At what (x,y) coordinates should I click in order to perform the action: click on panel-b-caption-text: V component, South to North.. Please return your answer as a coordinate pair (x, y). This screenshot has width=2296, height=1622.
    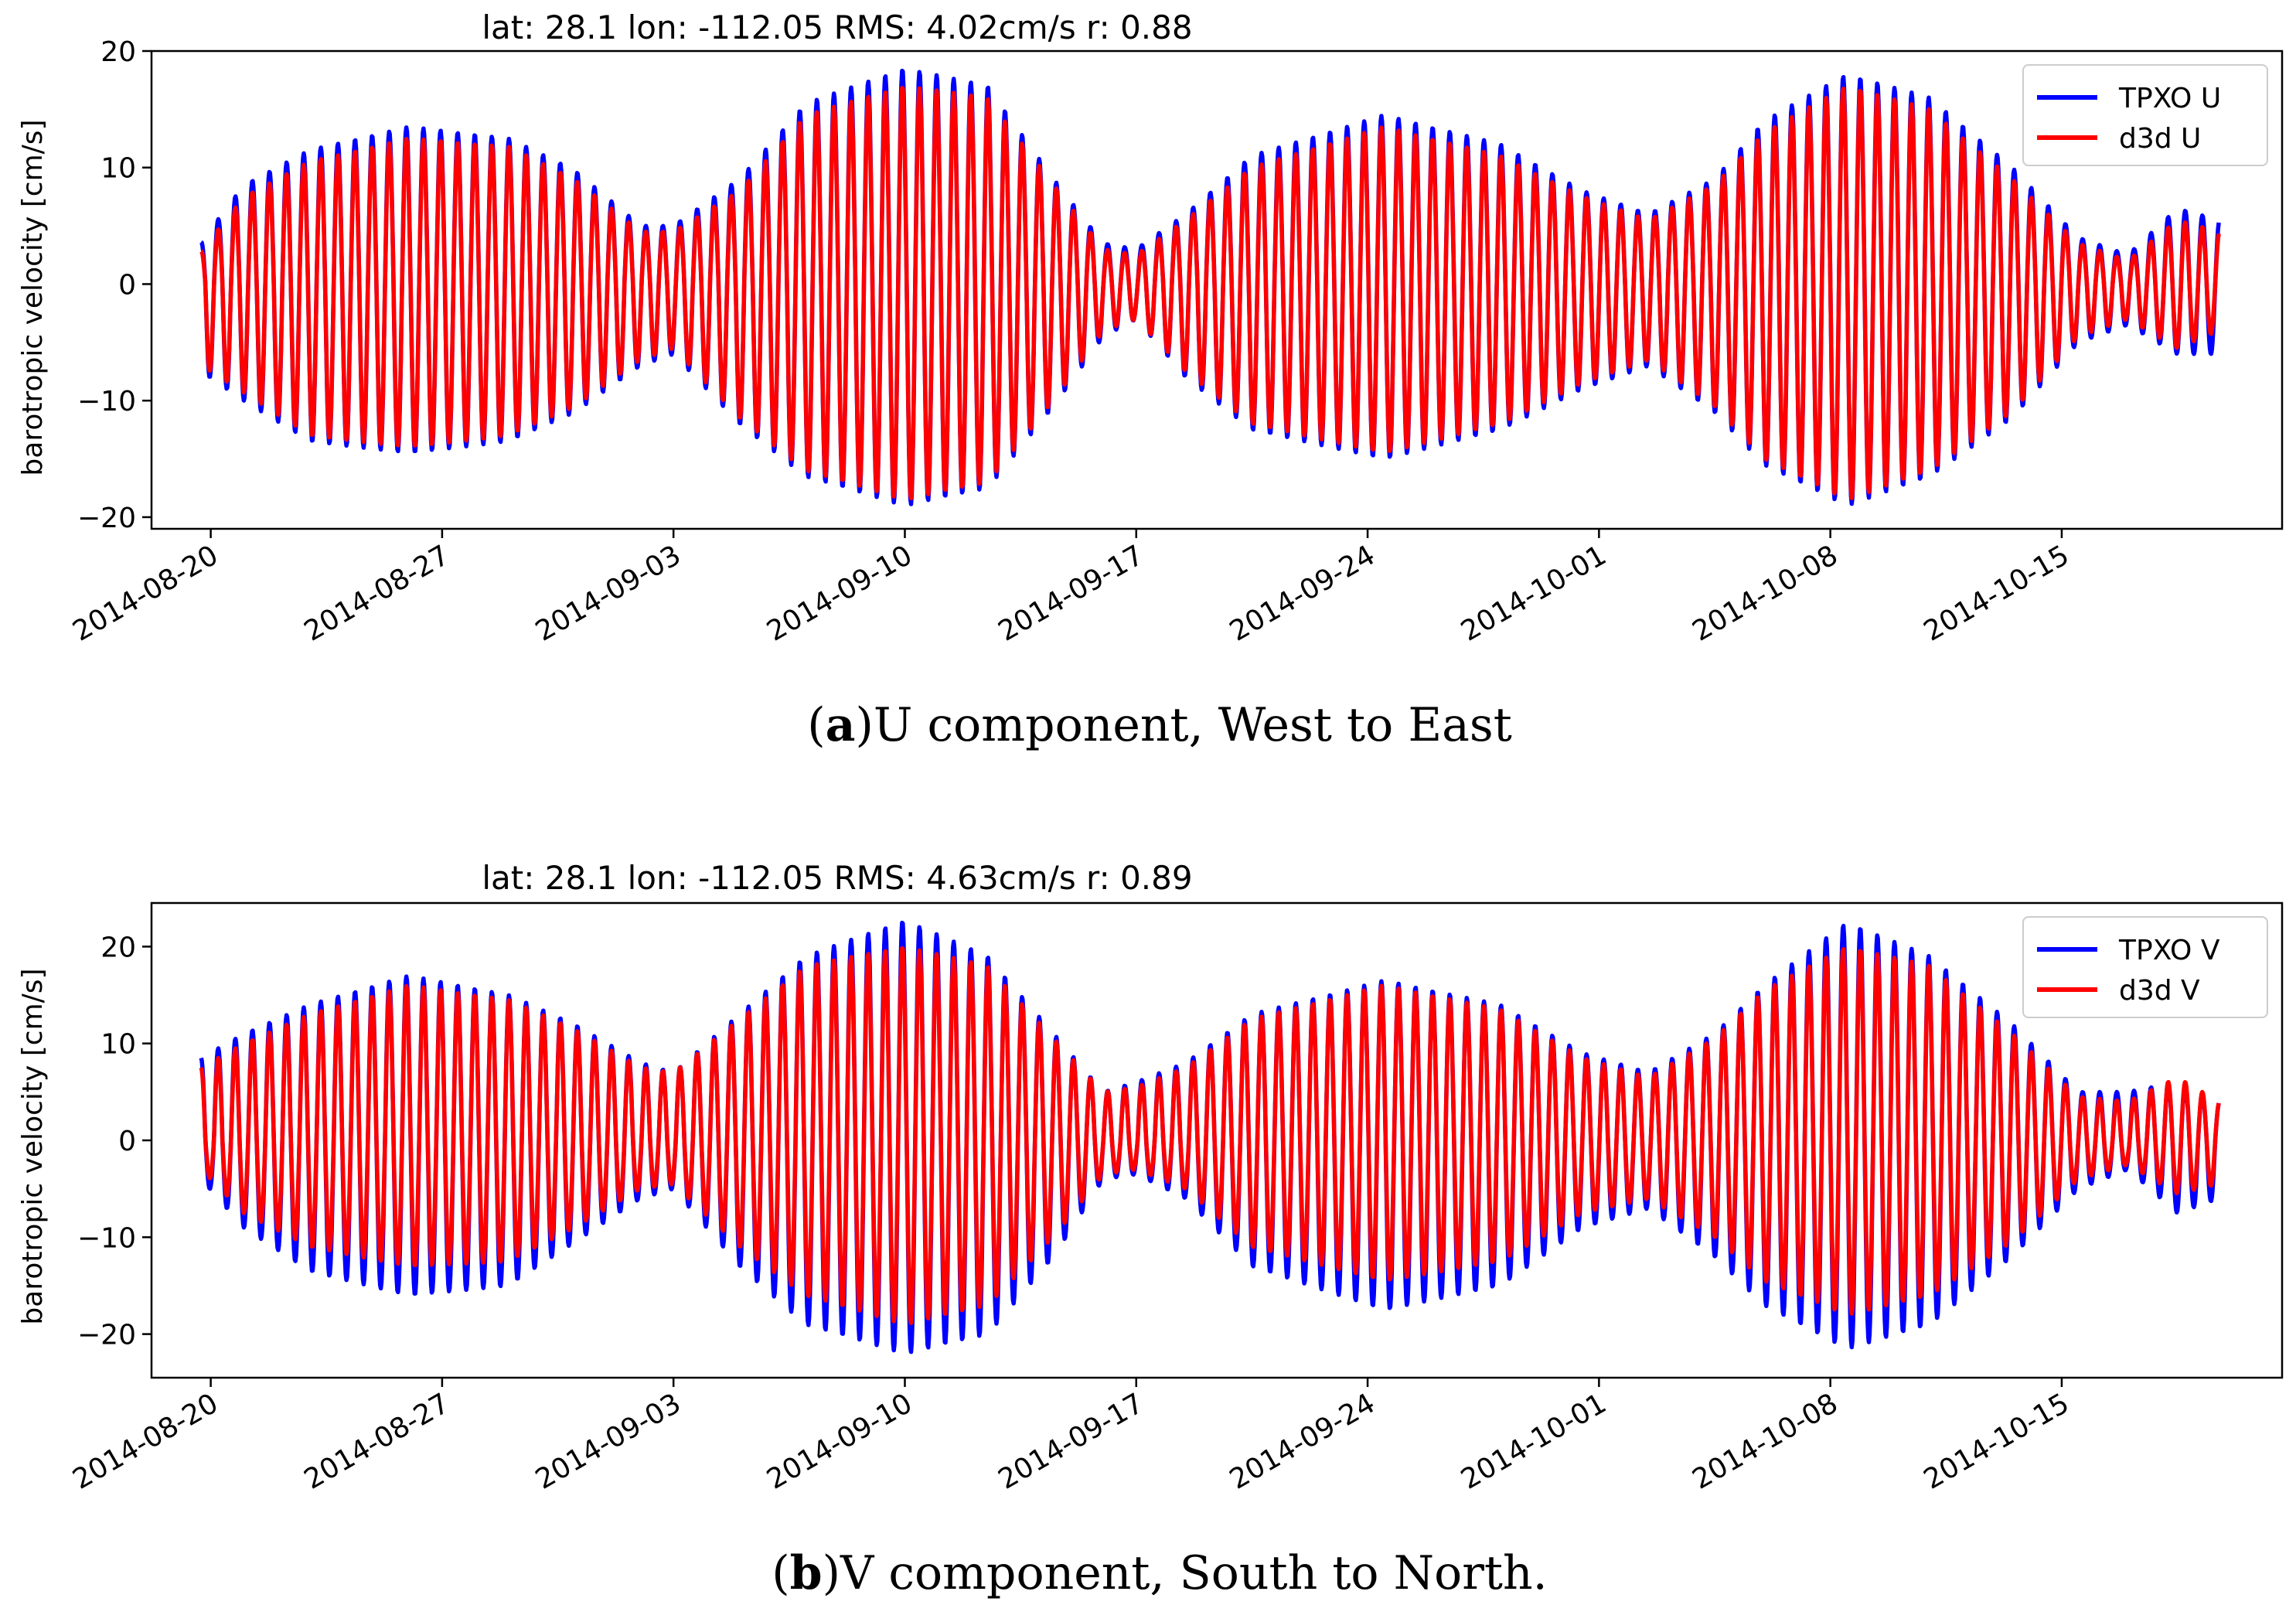
    Looking at the image, I should click on (1194, 1573).